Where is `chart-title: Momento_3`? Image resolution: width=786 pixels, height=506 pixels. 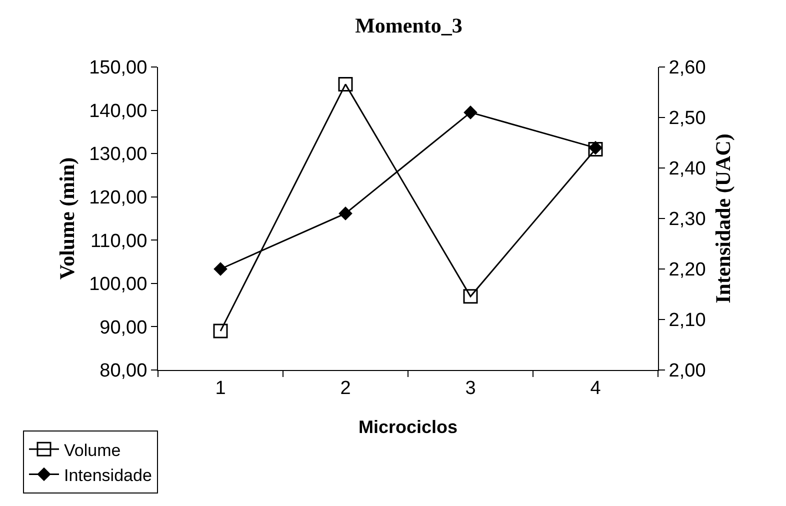 chart-title: Momento_3 is located at coordinates (408, 25).